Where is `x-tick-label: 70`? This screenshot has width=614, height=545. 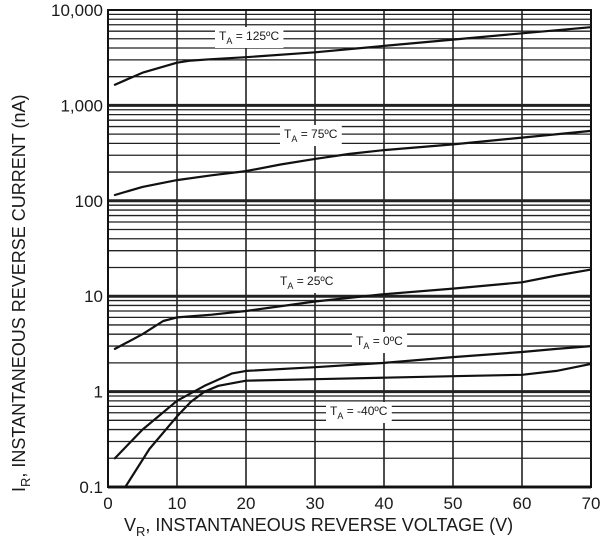
x-tick-label: 70 is located at coordinates (591, 503).